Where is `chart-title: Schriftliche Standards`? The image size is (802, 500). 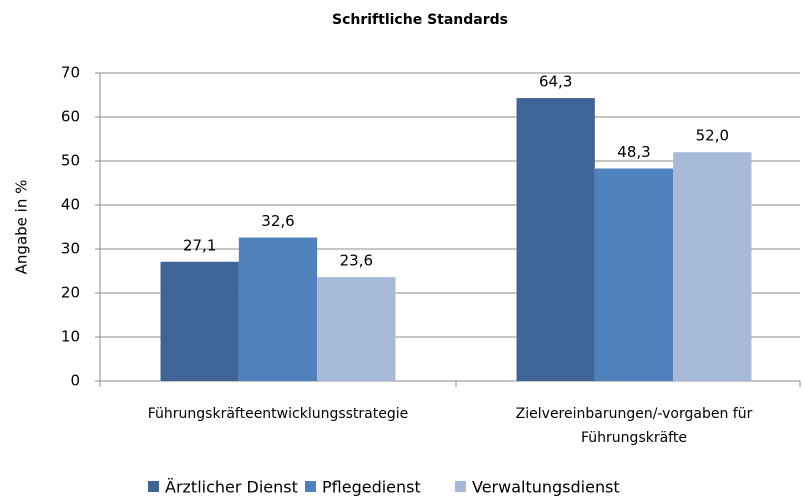 chart-title: Schriftliche Standards is located at coordinates (420, 20).